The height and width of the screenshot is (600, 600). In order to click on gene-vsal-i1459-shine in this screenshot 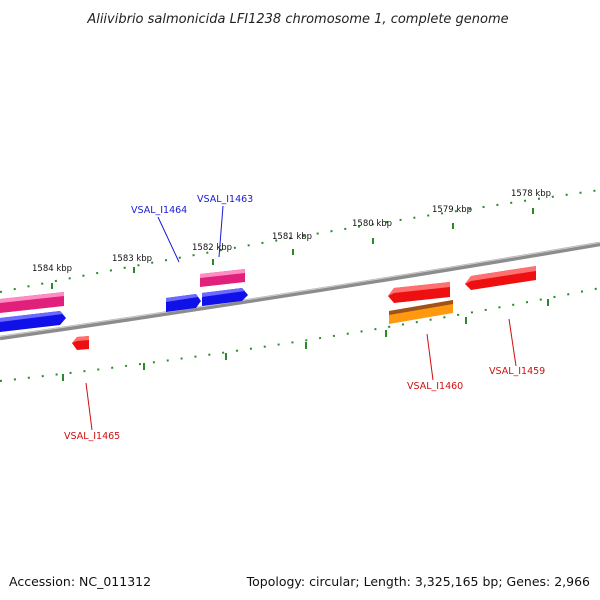, I will do `click(500, 275)`.